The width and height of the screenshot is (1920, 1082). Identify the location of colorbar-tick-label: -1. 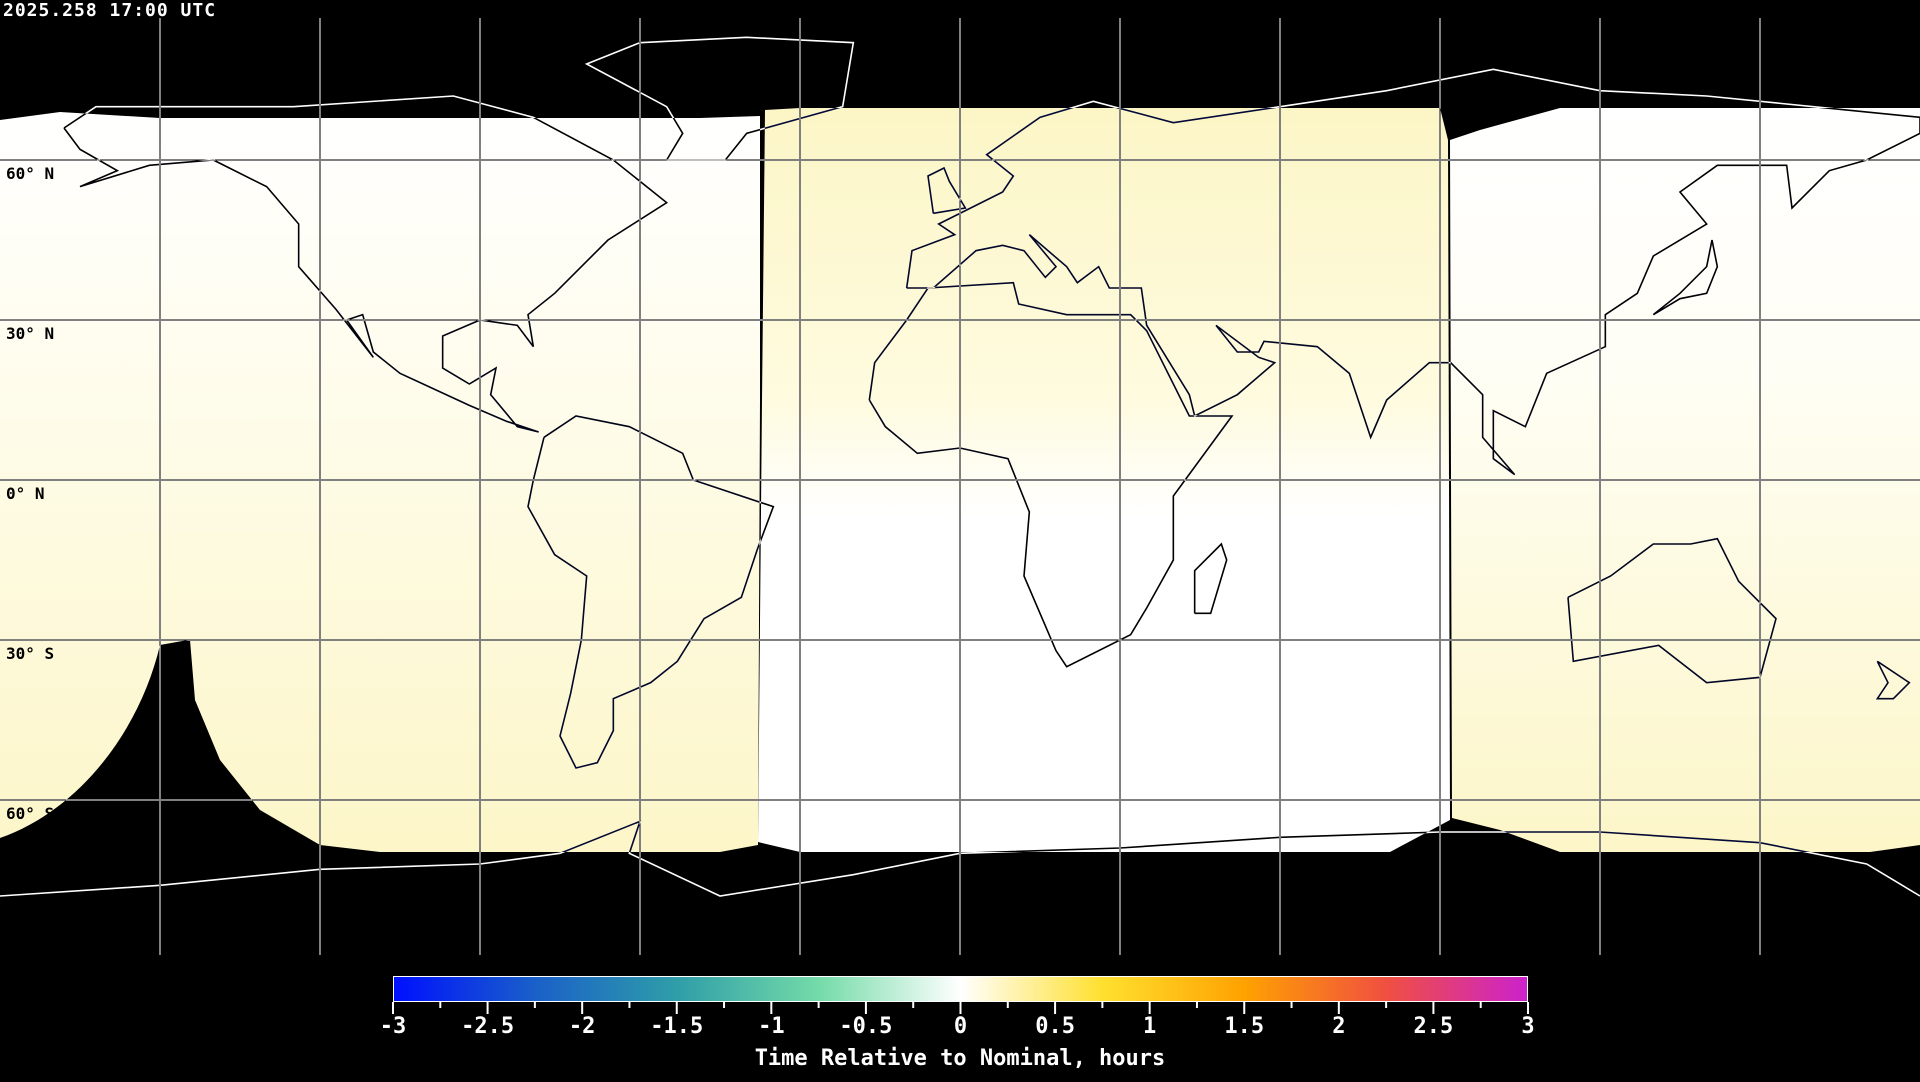
(771, 1026).